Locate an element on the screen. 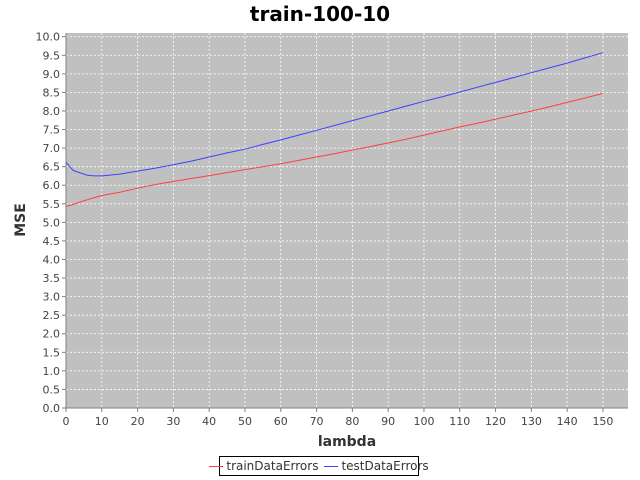 This screenshot has height=480, width=640. x-axis-label: lambda is located at coordinates (347, 442).